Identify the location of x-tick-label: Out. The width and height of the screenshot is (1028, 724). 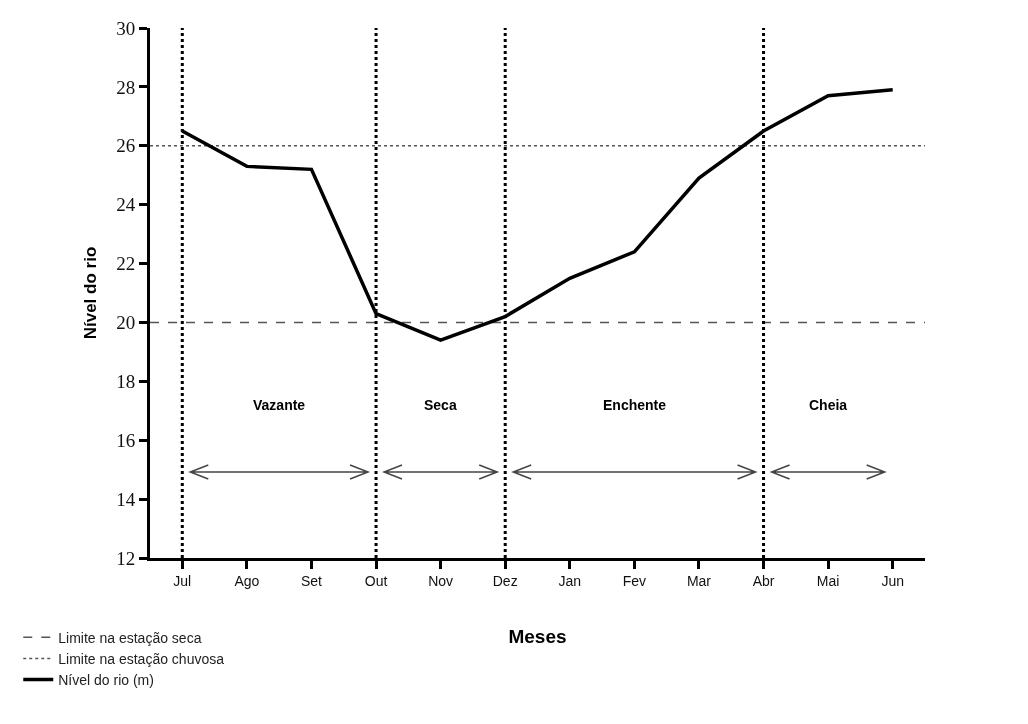
(376, 580).